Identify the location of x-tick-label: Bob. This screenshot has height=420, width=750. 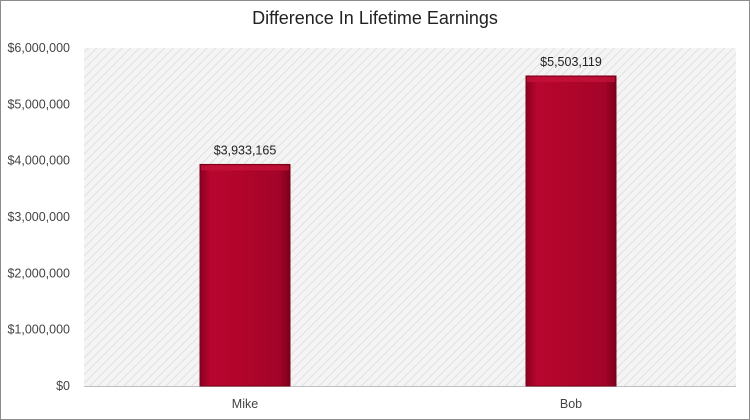
(571, 404).